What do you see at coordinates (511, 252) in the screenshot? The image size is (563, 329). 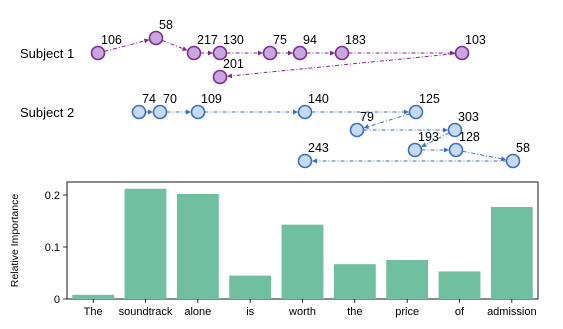 I see `bar-admission` at bounding box center [511, 252].